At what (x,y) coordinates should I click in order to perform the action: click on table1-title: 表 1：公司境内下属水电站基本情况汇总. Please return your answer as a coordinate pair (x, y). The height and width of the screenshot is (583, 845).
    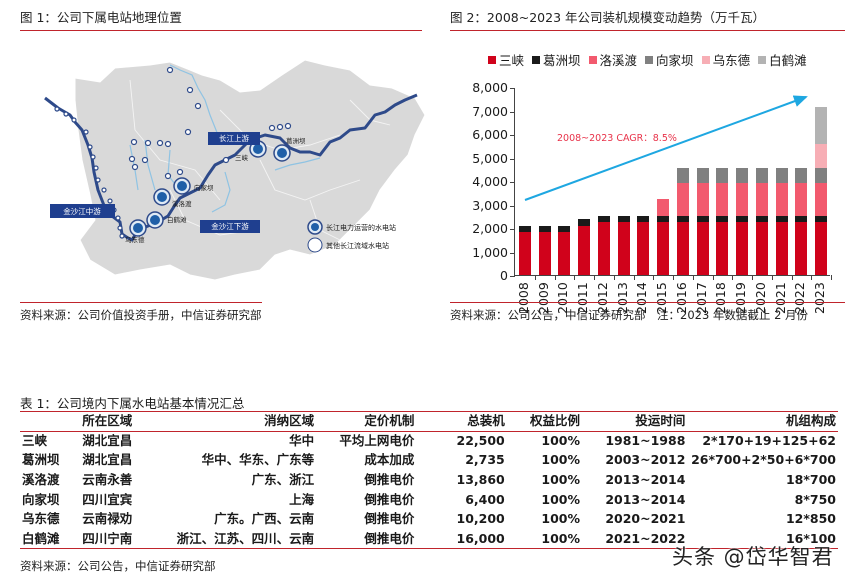
    Looking at the image, I should click on (132, 403).